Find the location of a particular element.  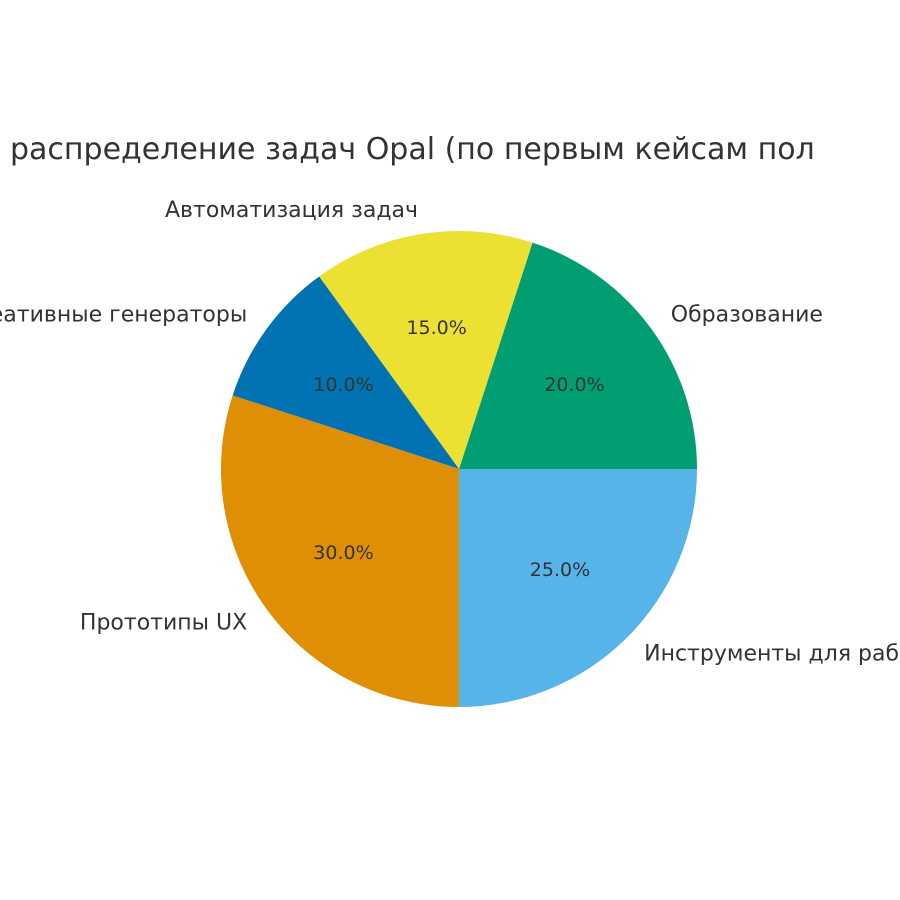

slice-label: Креативные генераторы is located at coordinates (123, 315).